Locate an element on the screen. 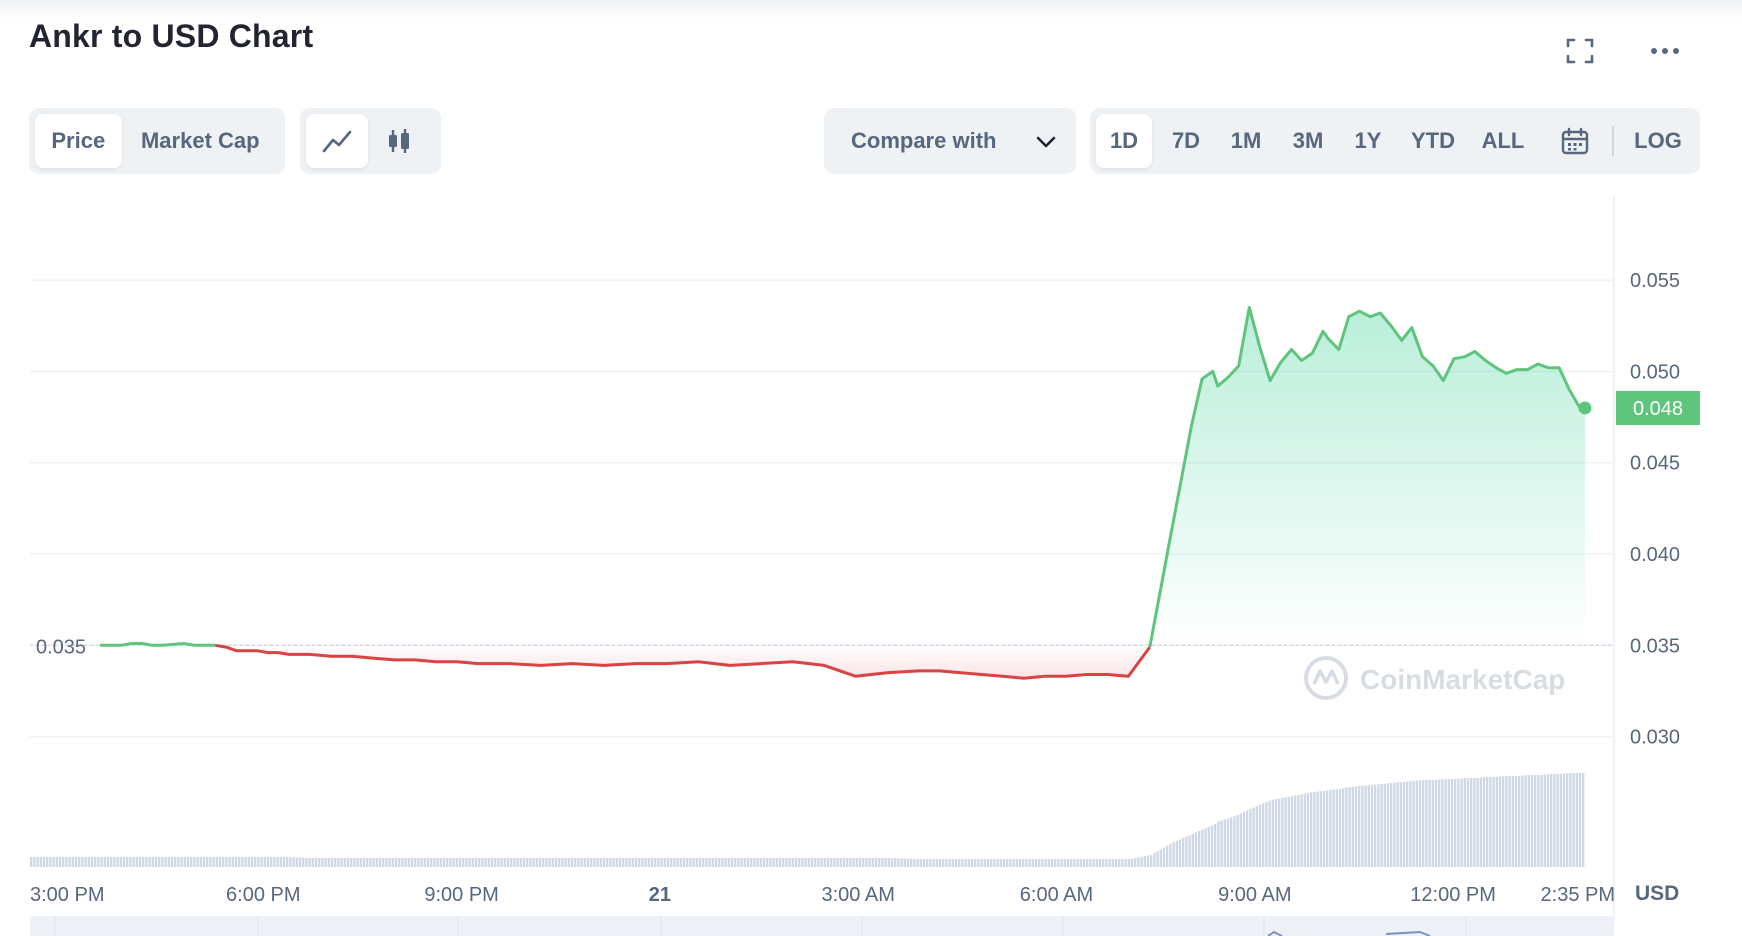 This screenshot has height=936, width=1742. more-horizontal-icon is located at coordinates (1665, 51).